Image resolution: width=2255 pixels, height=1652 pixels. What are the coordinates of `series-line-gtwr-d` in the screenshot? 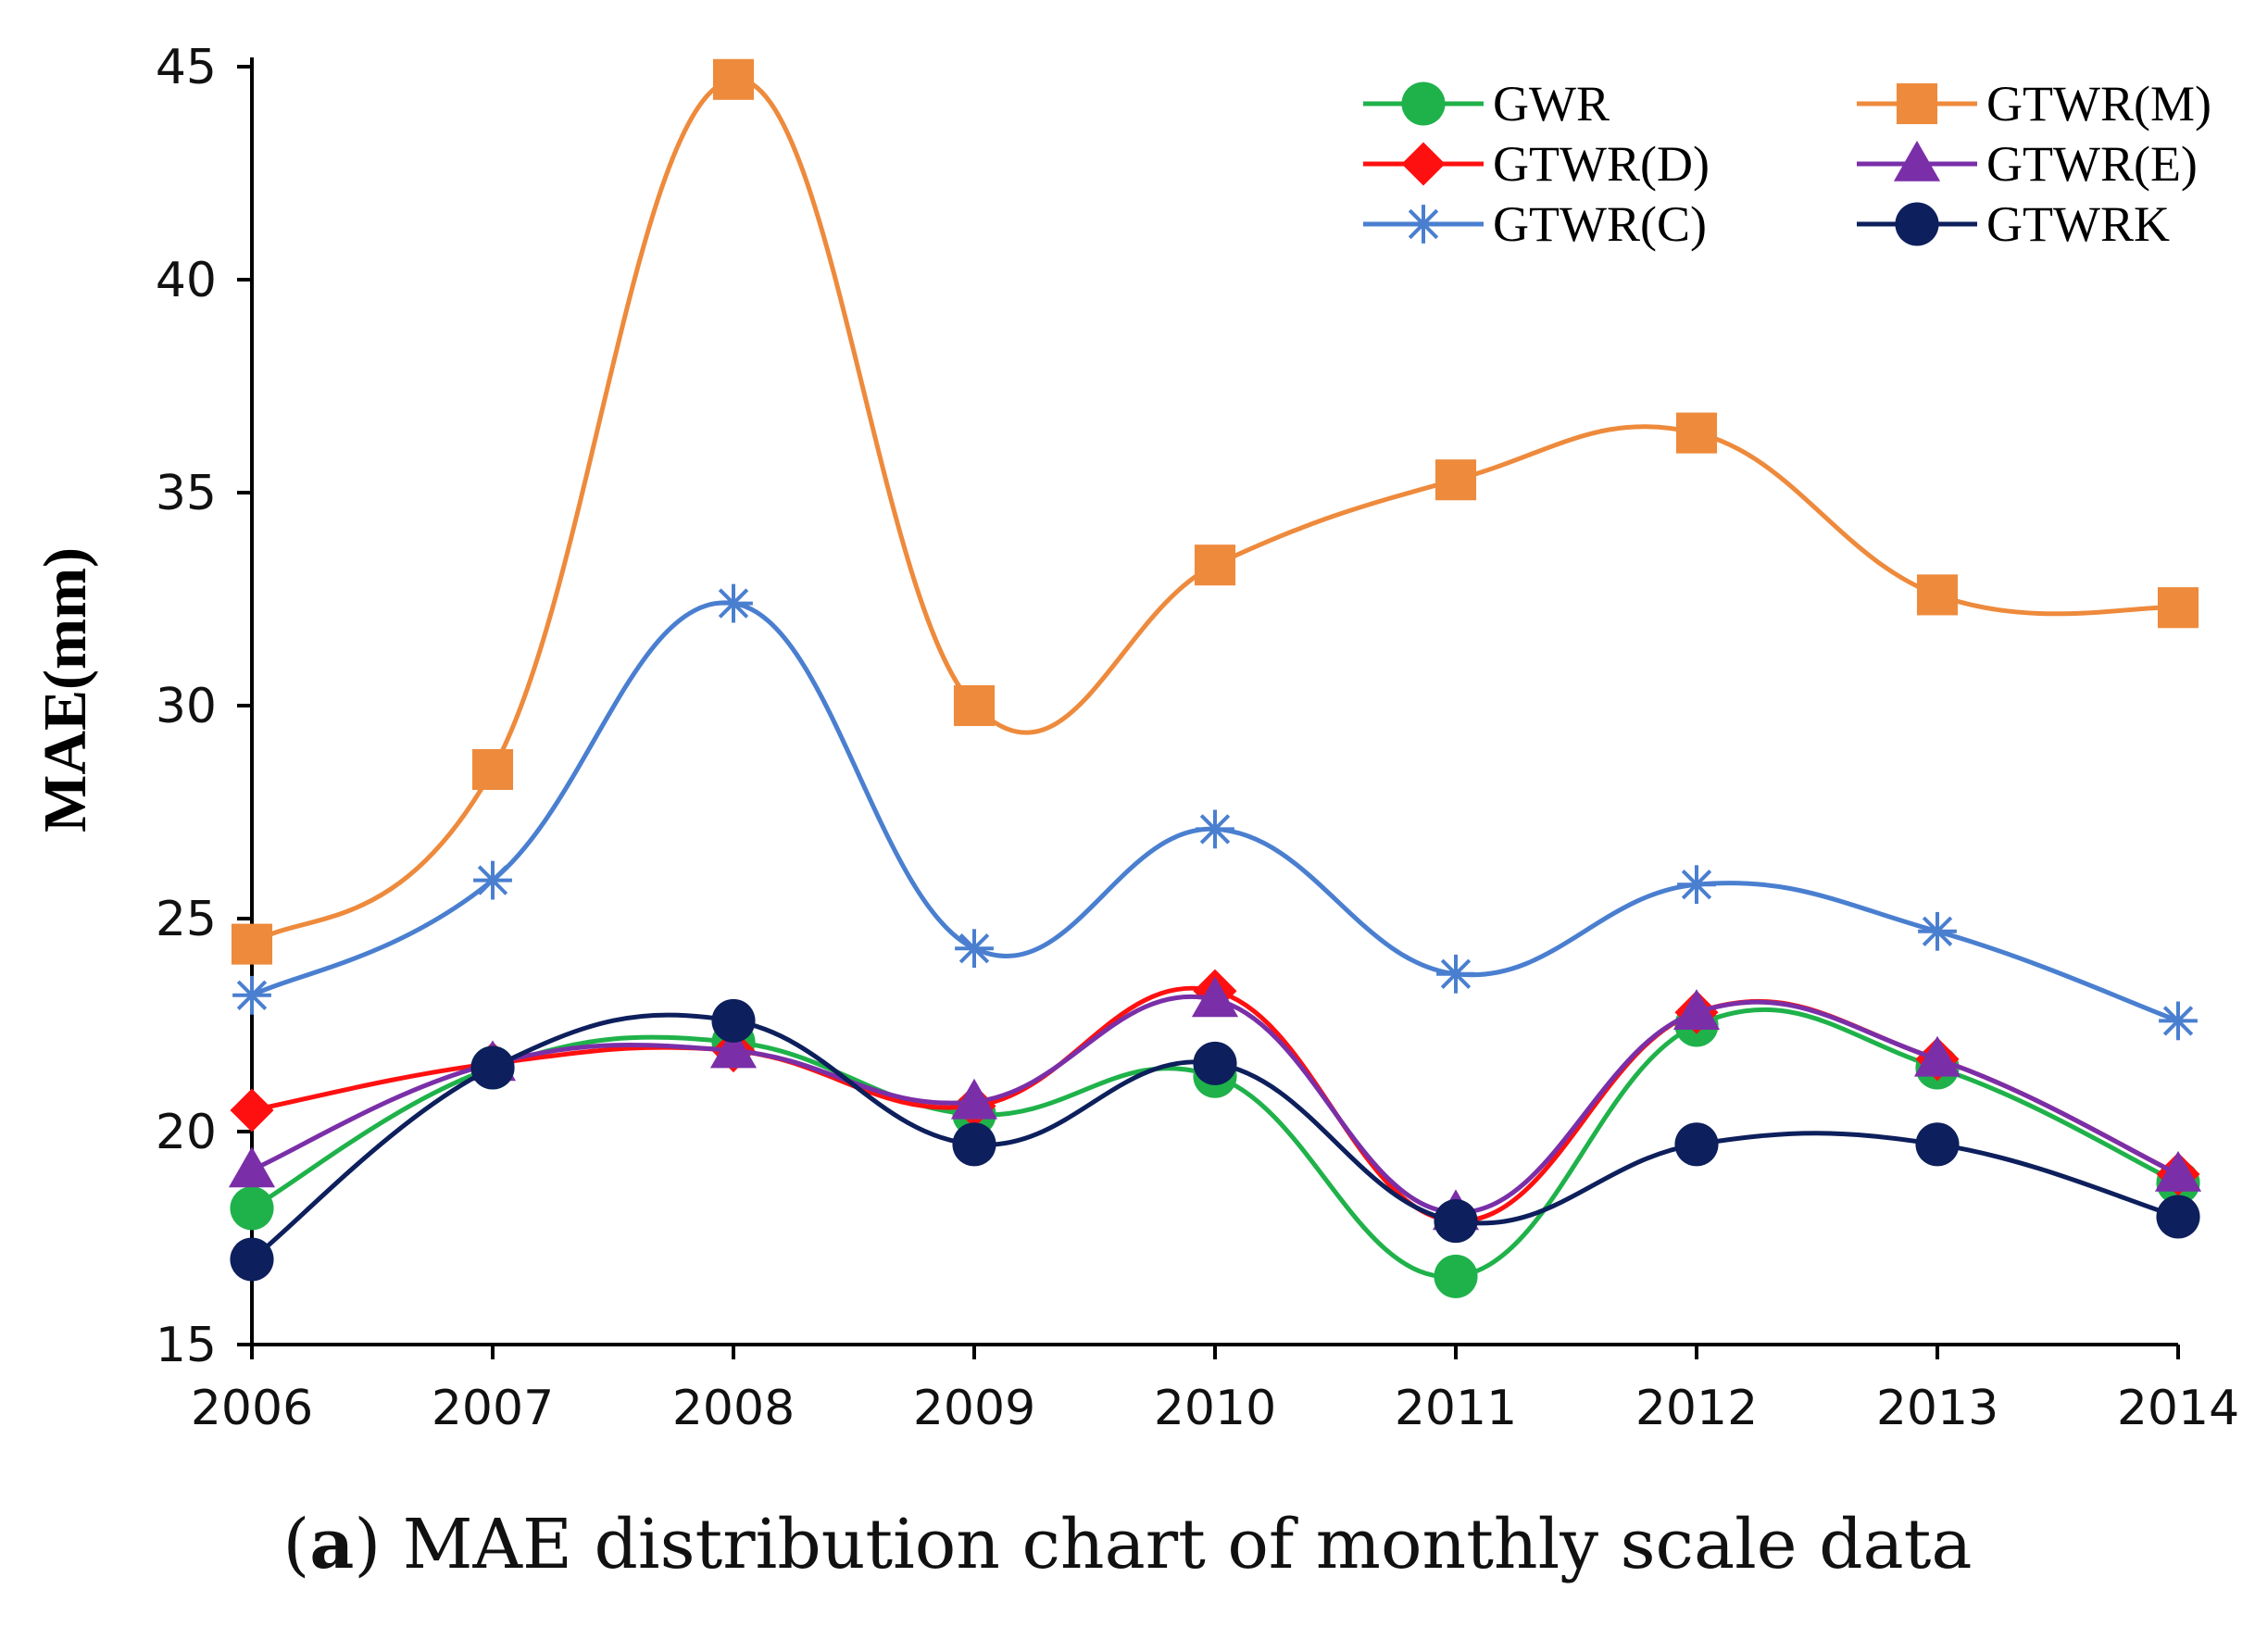 It's located at (1215, 1104).